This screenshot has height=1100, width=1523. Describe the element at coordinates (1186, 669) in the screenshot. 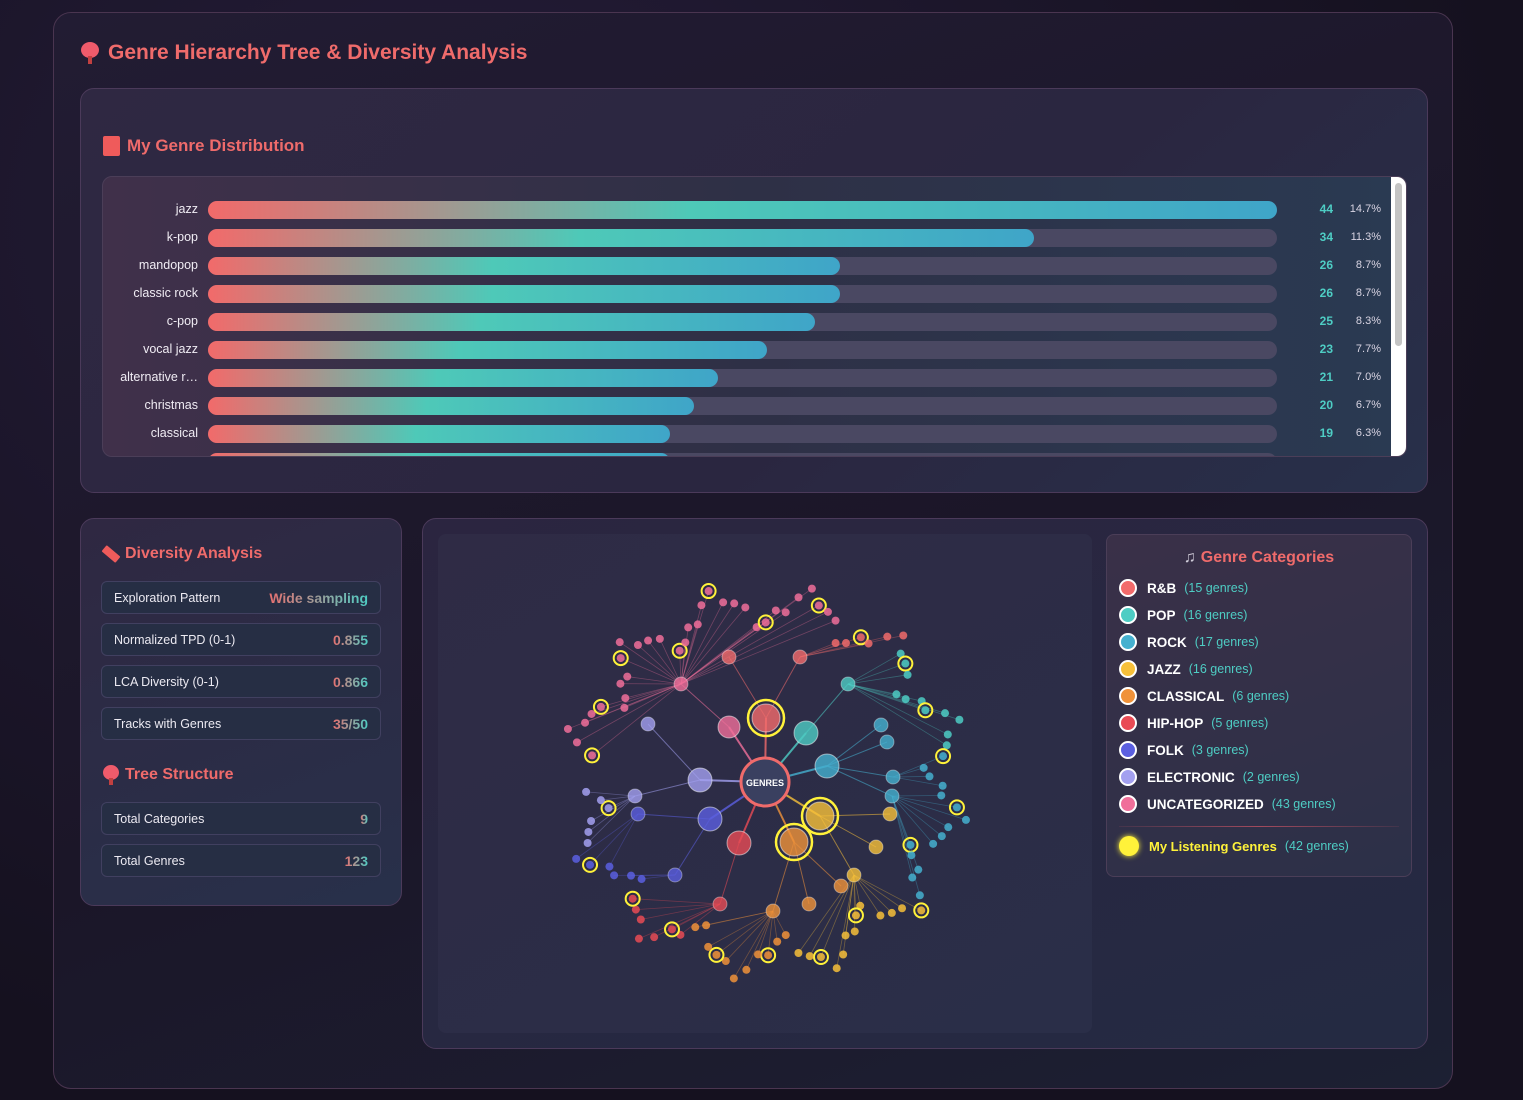

I see `legend-item-jazz: JAZZ (16 genres)` at that location.